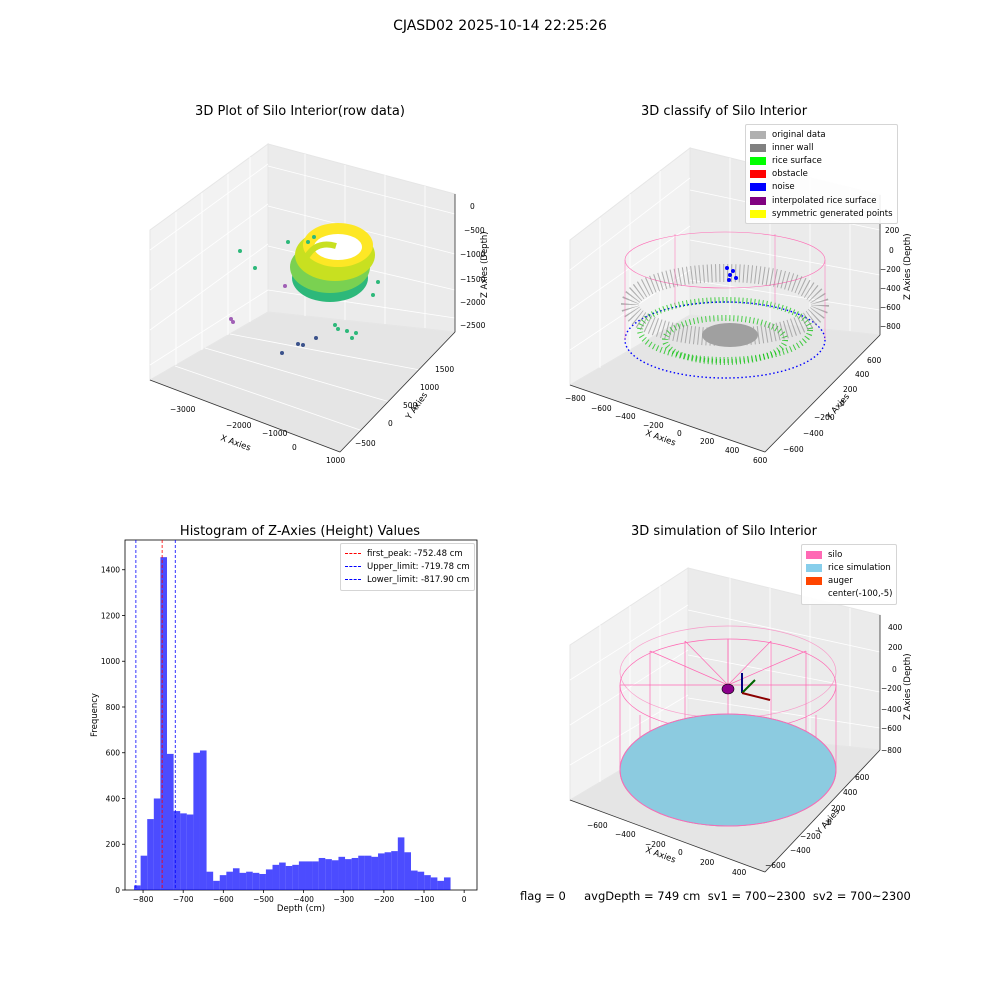 The width and height of the screenshot is (1000, 1000). Describe the element at coordinates (113, 707) in the screenshot. I see `histogram-y-tick-label: 800` at that location.